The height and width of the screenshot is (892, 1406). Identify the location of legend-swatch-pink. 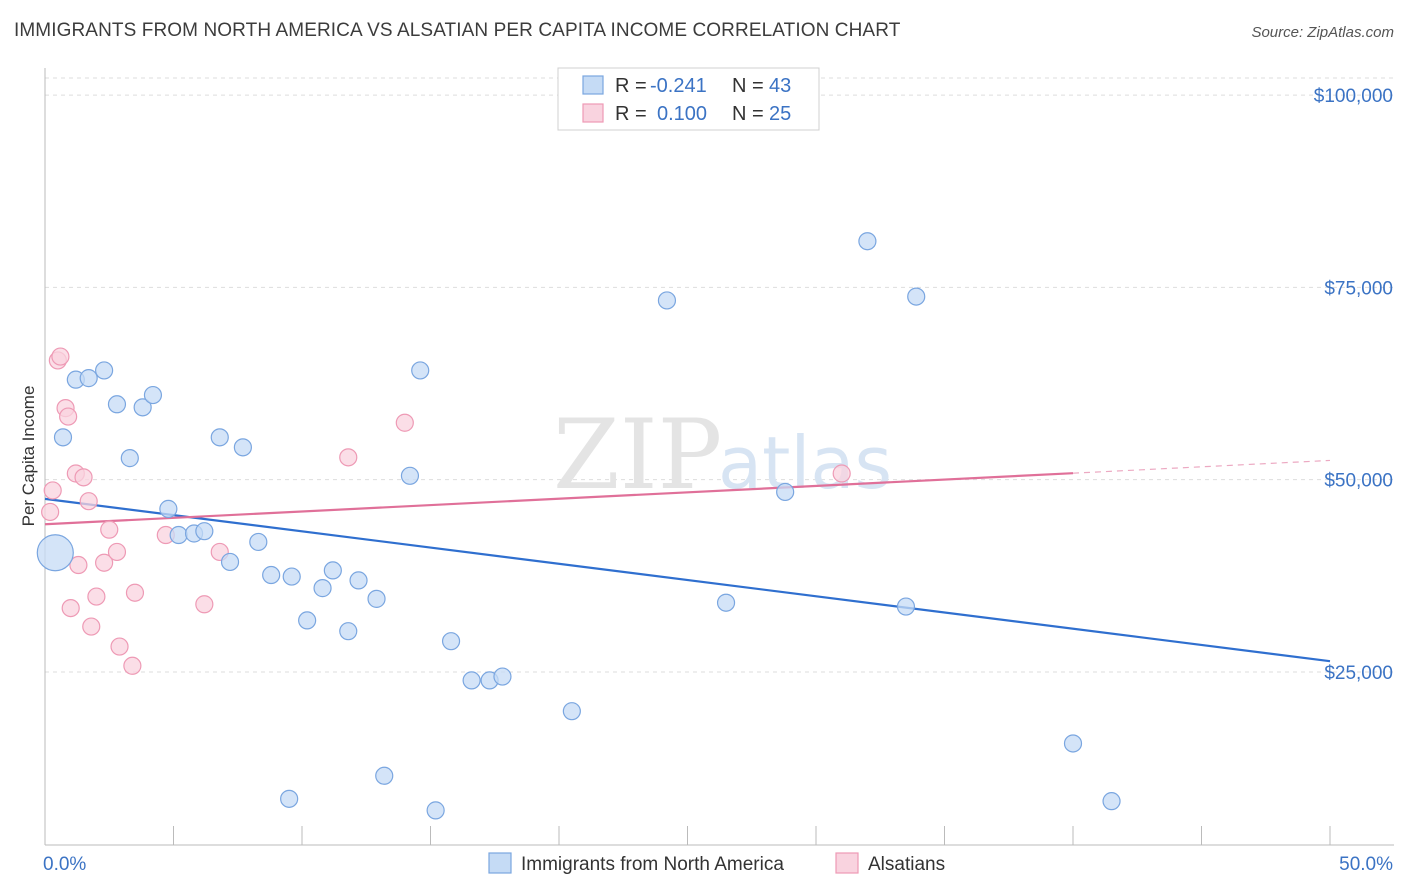
(593, 113).